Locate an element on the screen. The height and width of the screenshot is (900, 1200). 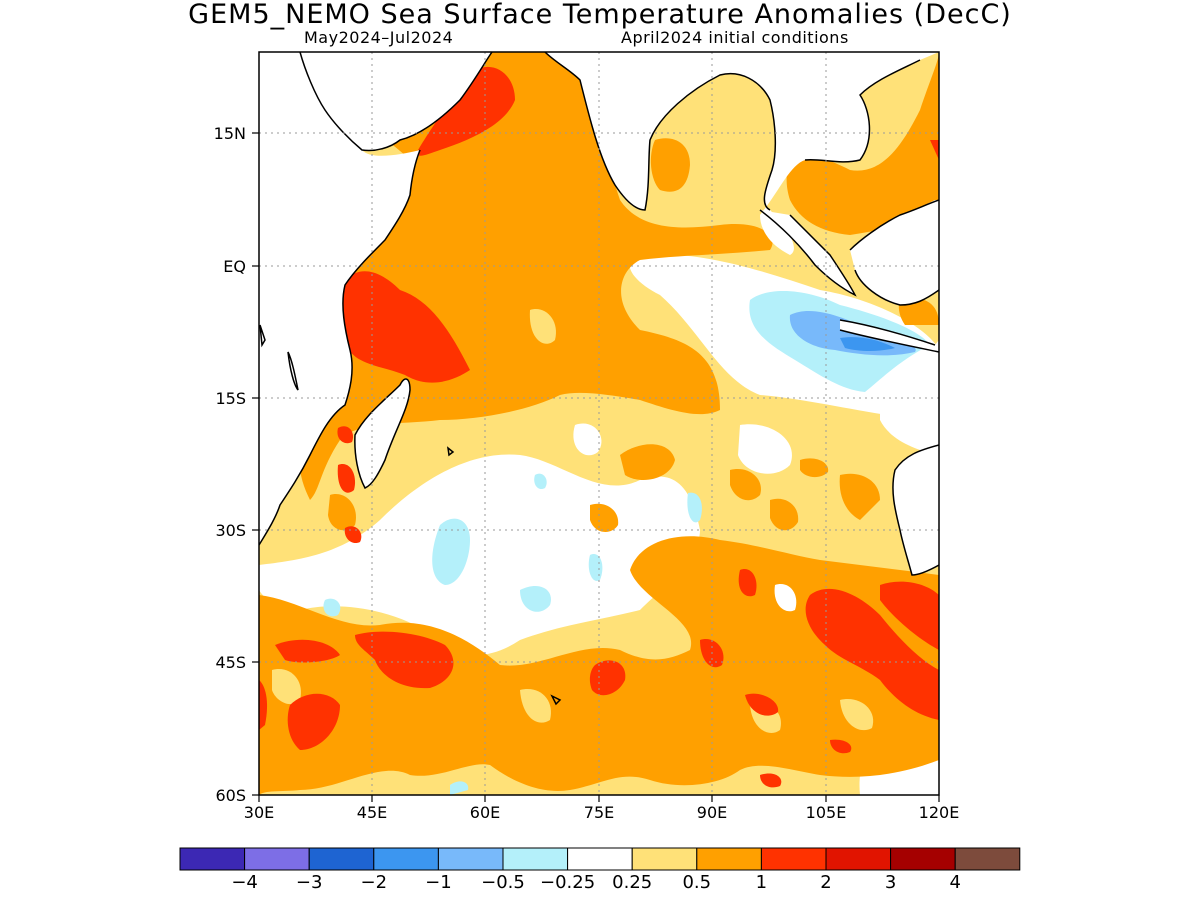
colorbar-label: 2 is located at coordinates (825, 882).